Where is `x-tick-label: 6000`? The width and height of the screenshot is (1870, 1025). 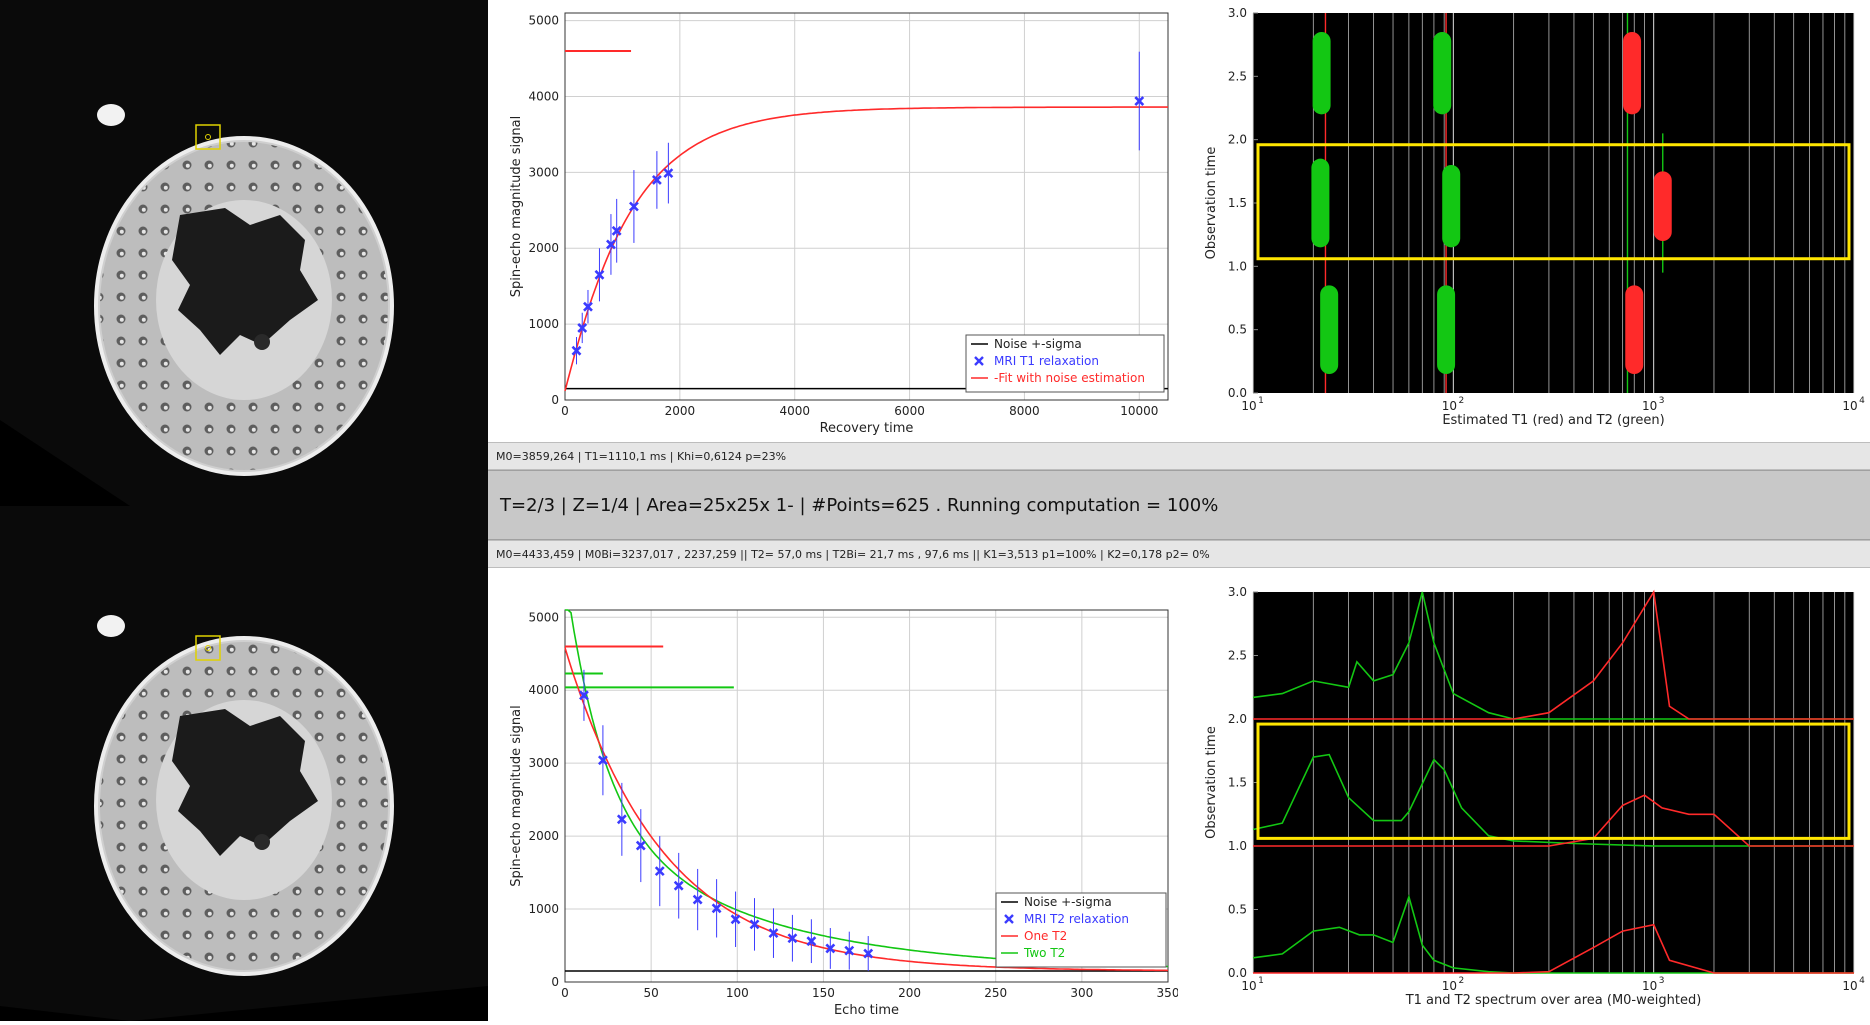 x-tick-label: 6000 is located at coordinates (909, 411).